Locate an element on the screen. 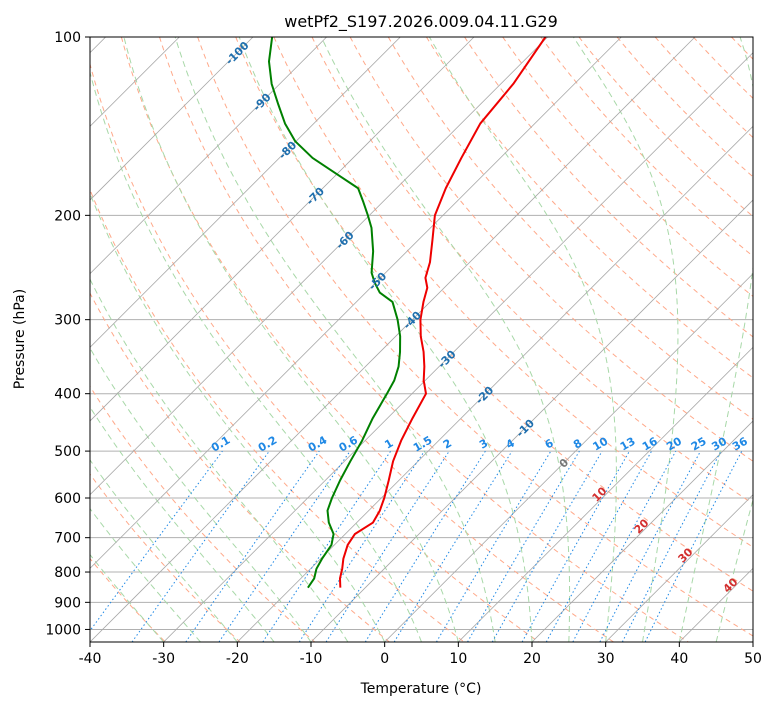  x-tick-label: 10 is located at coordinates (458, 659).